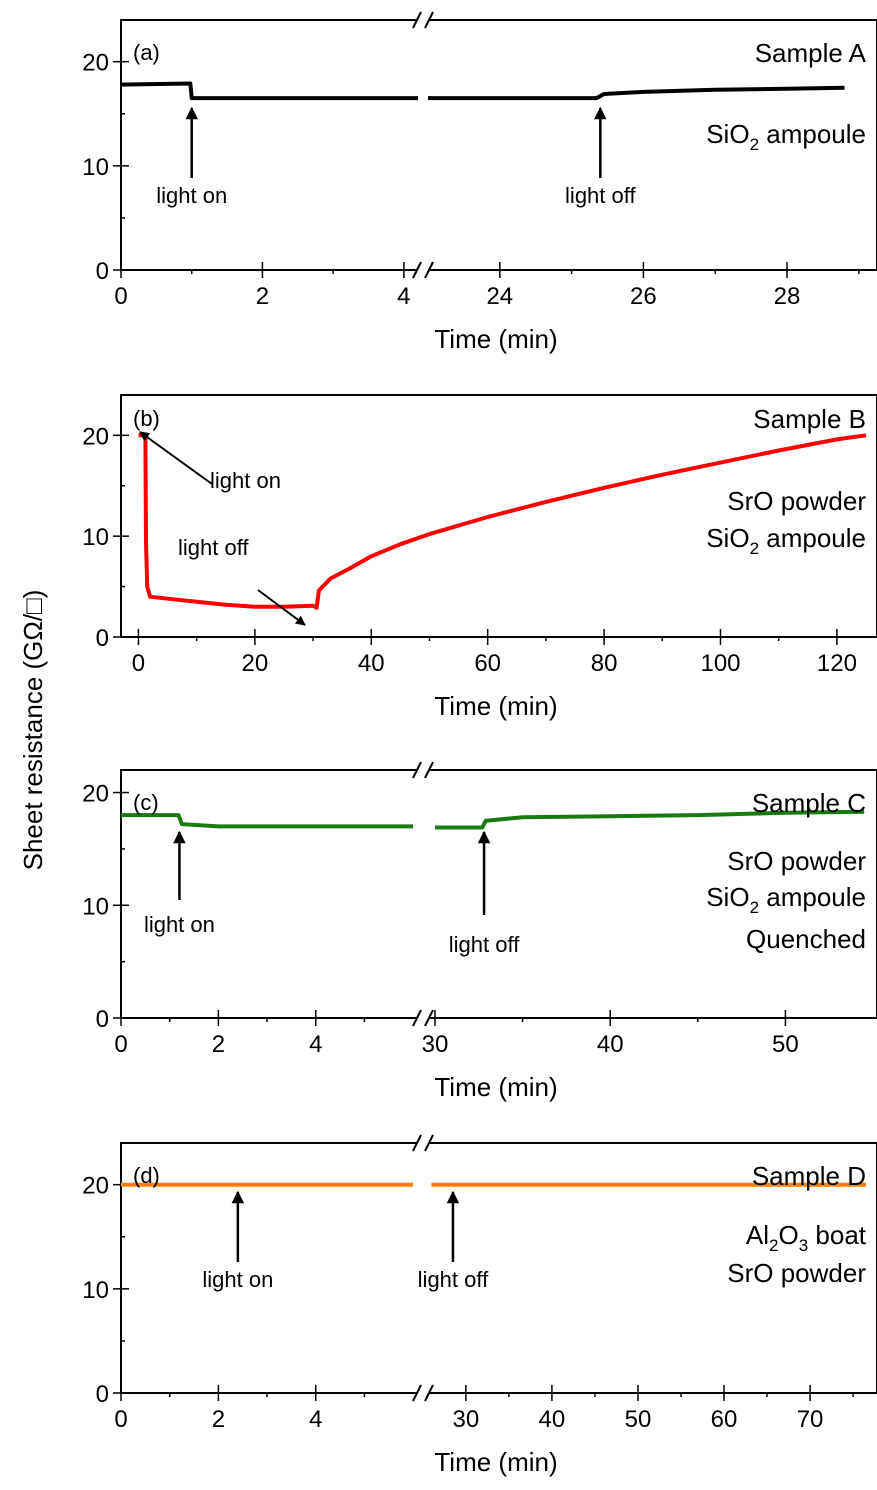  What do you see at coordinates (809, 1176) in the screenshot?
I see `sample-label: Sample D` at bounding box center [809, 1176].